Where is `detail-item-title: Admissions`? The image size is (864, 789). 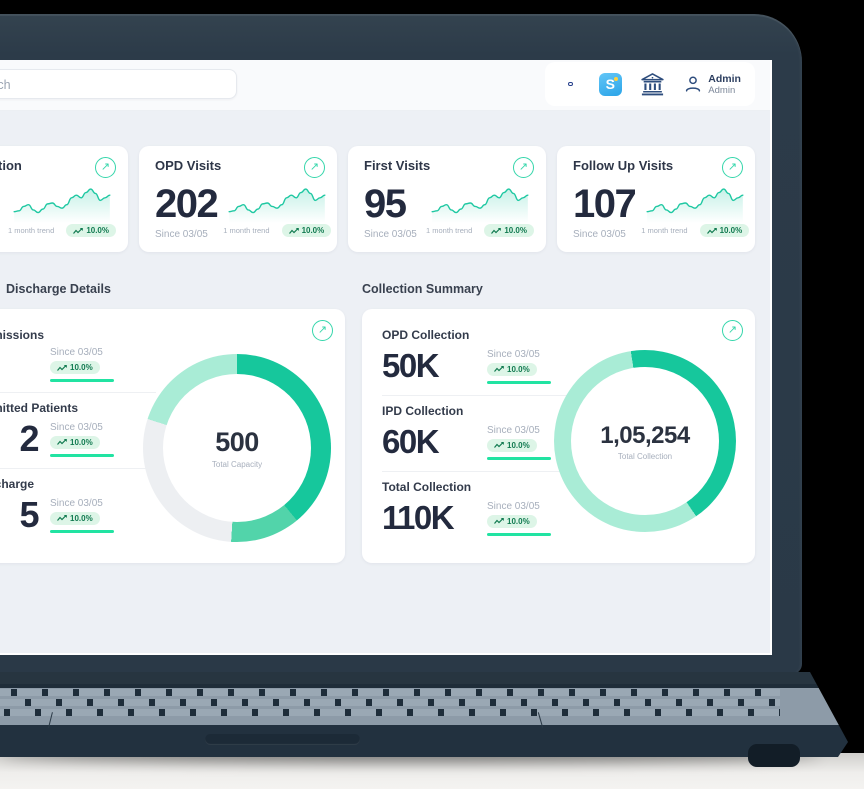 detail-item-title: Admissions is located at coordinates (22, 335).